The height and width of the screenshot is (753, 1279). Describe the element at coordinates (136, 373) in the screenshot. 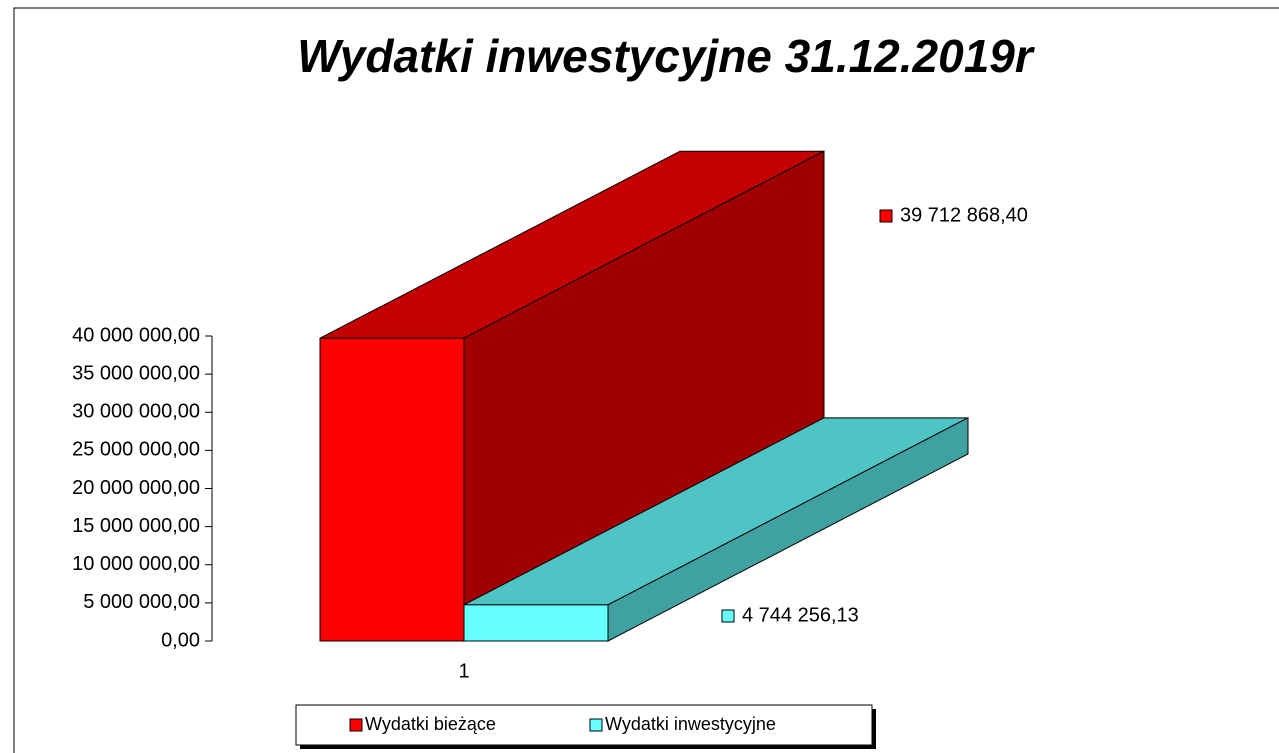

I see `y-tick-label: 35 000 000,00` at that location.